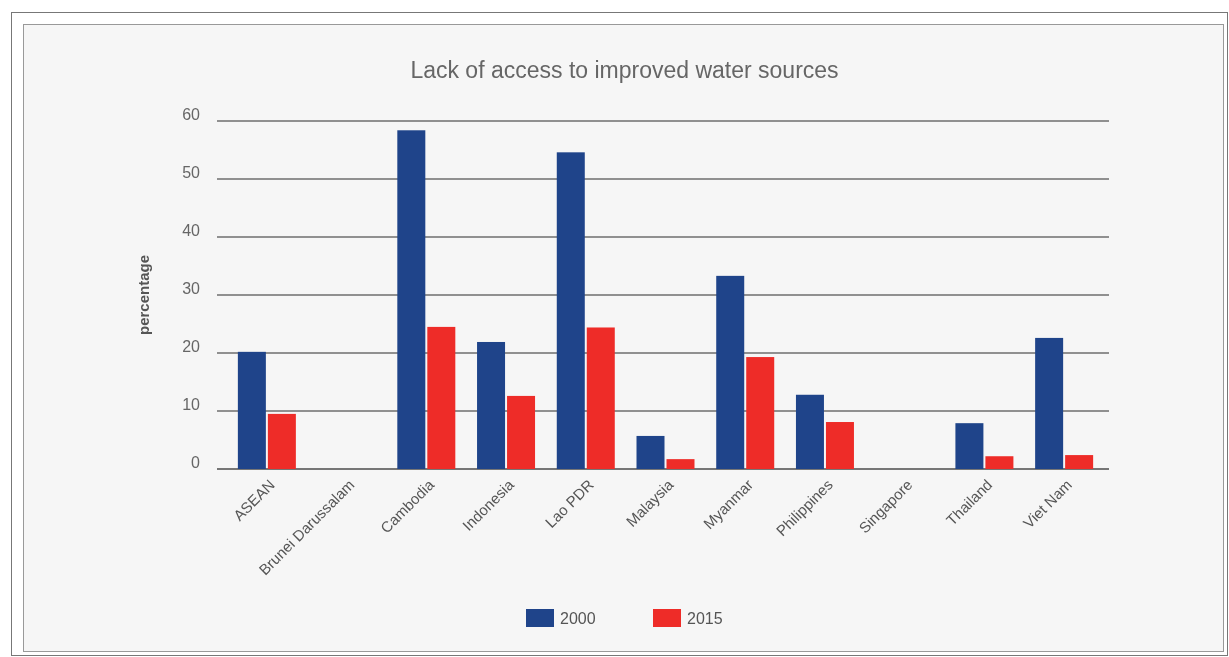 The width and height of the screenshot is (1229, 657). I want to click on y-tick-label: 40, so click(191, 230).